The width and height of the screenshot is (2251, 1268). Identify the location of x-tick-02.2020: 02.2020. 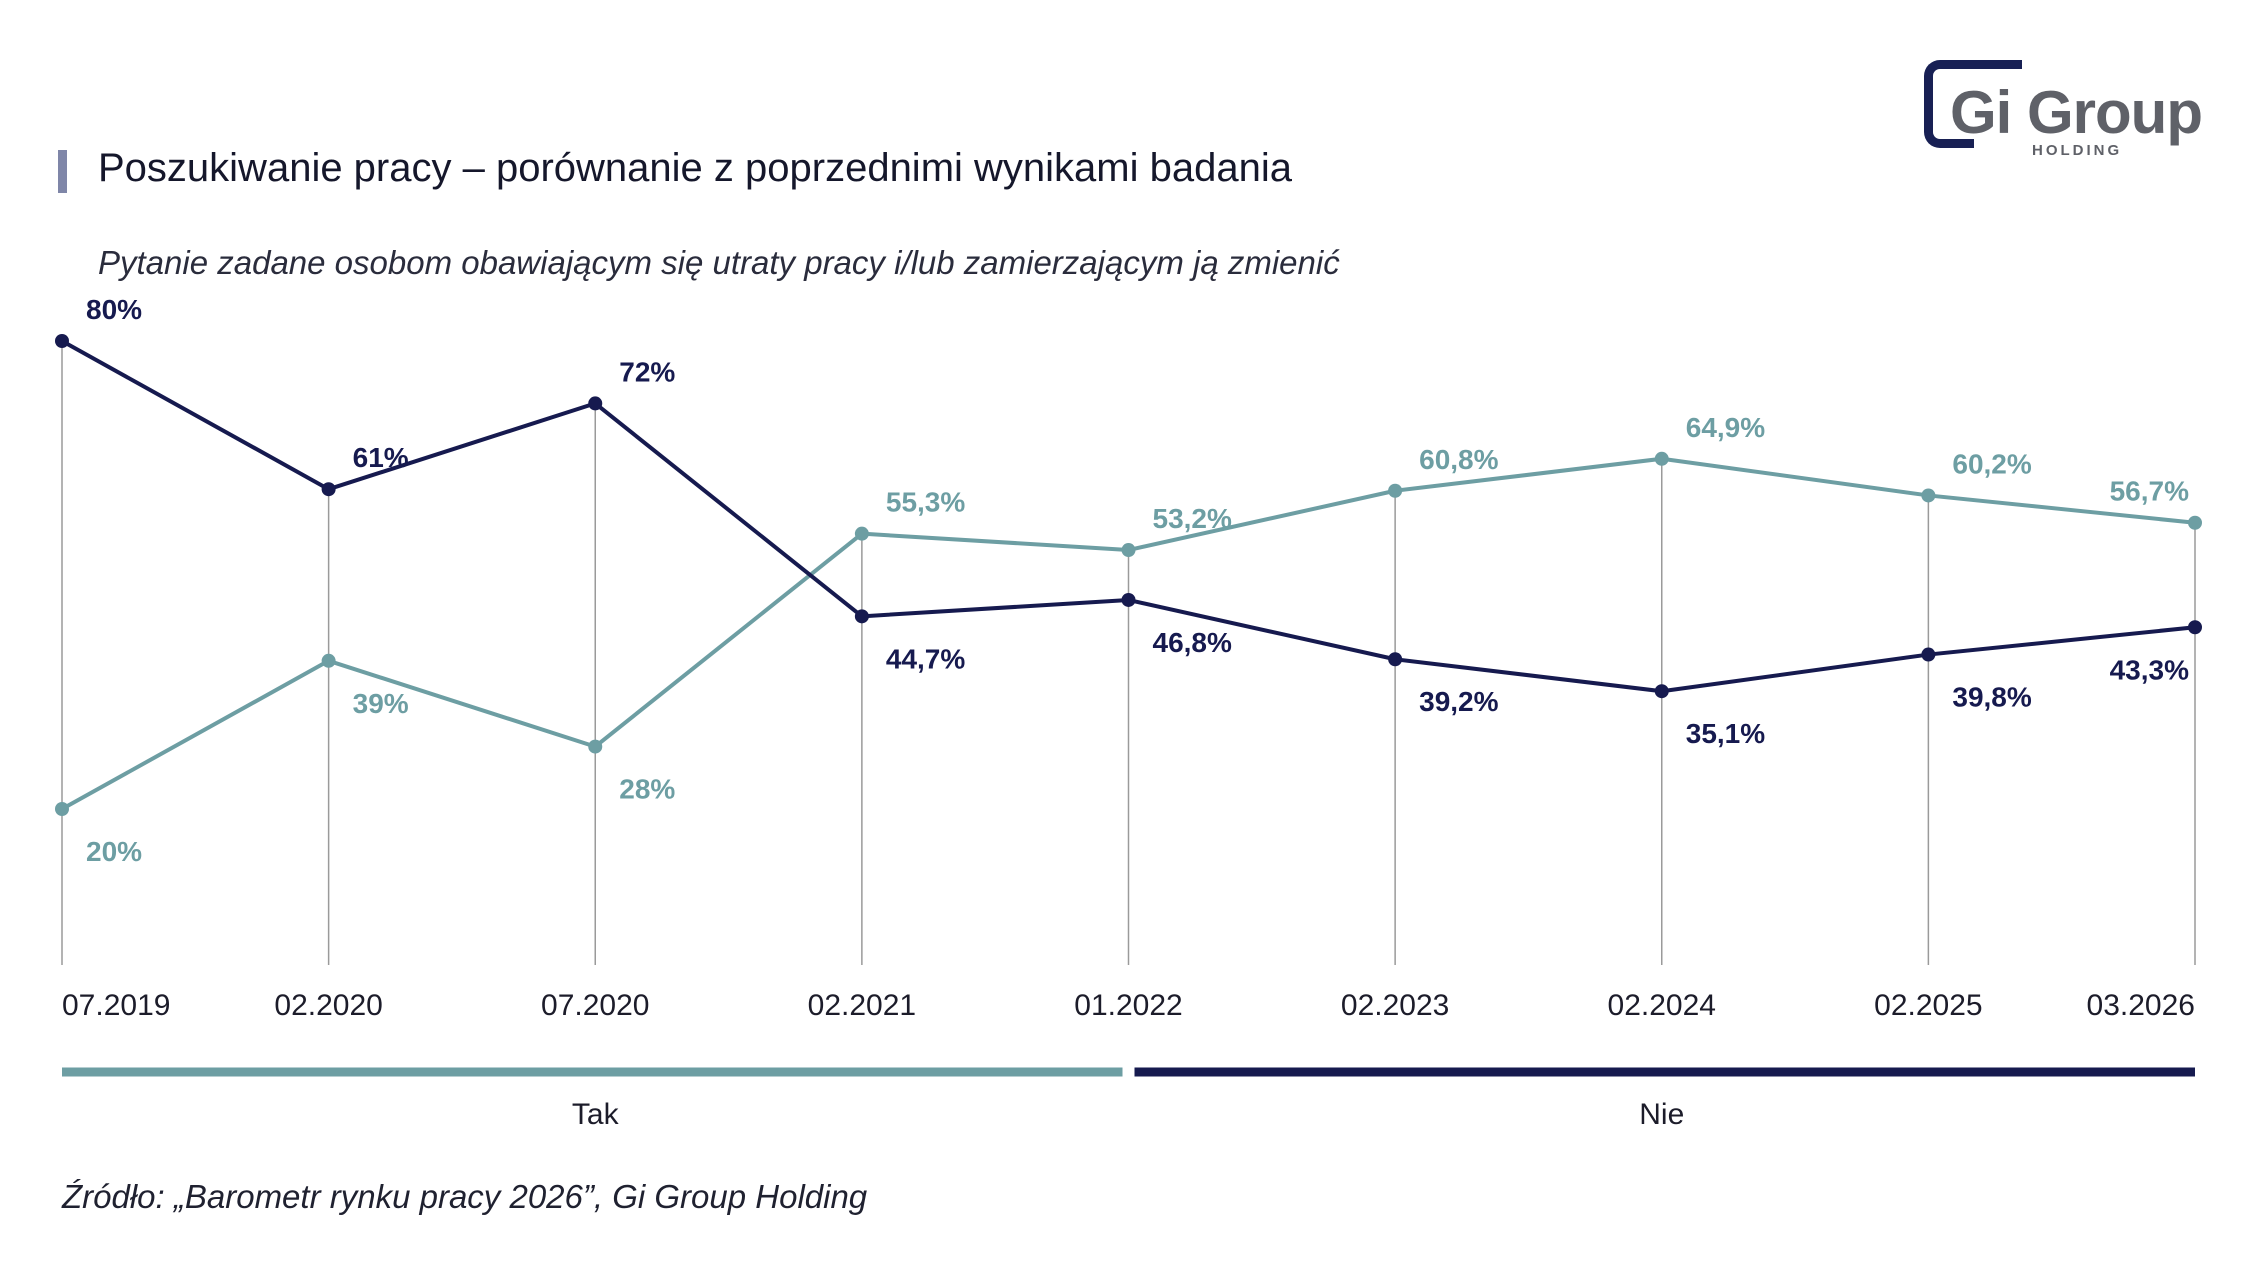
(328, 1005).